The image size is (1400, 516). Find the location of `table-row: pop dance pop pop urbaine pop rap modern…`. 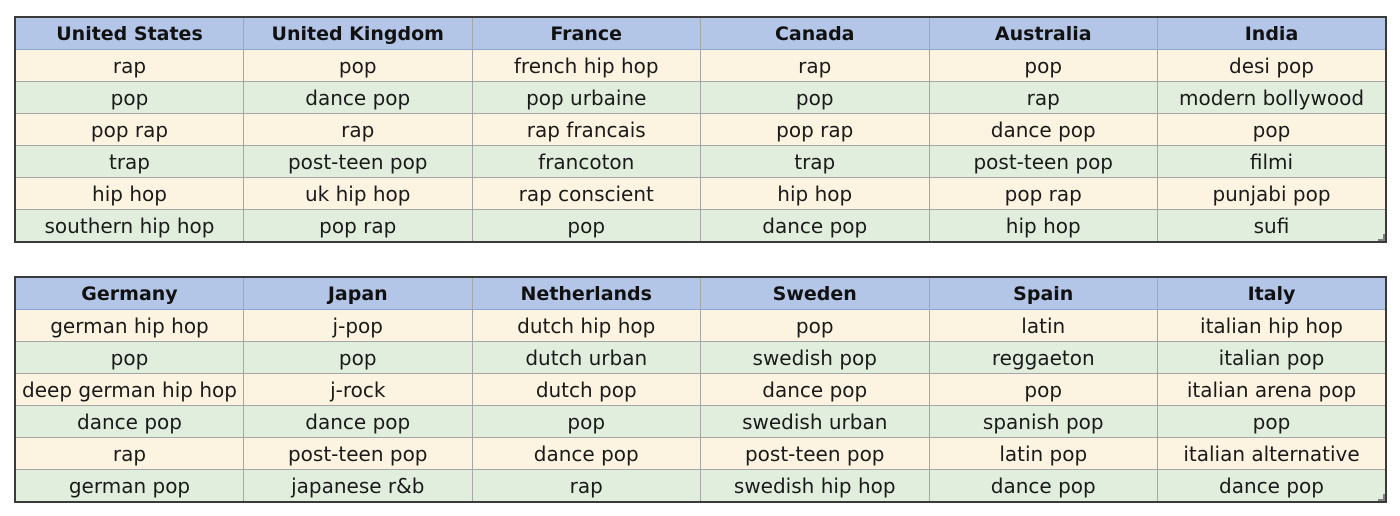

table-row: pop dance pop pop urbaine pop rap modern… is located at coordinates (700, 97).